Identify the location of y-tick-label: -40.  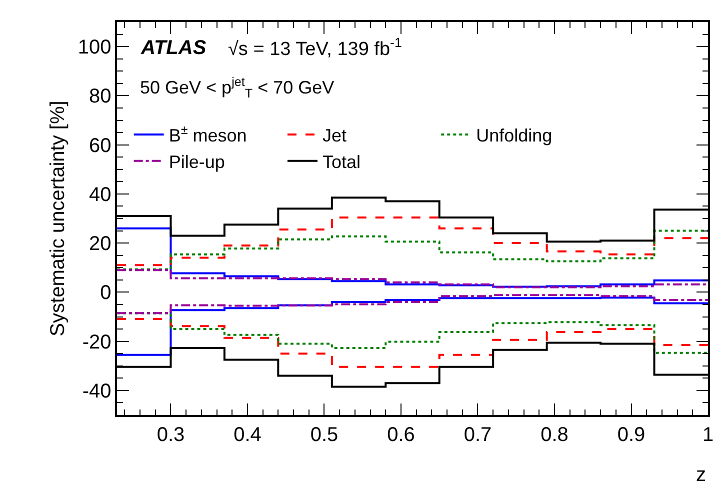
(97, 391).